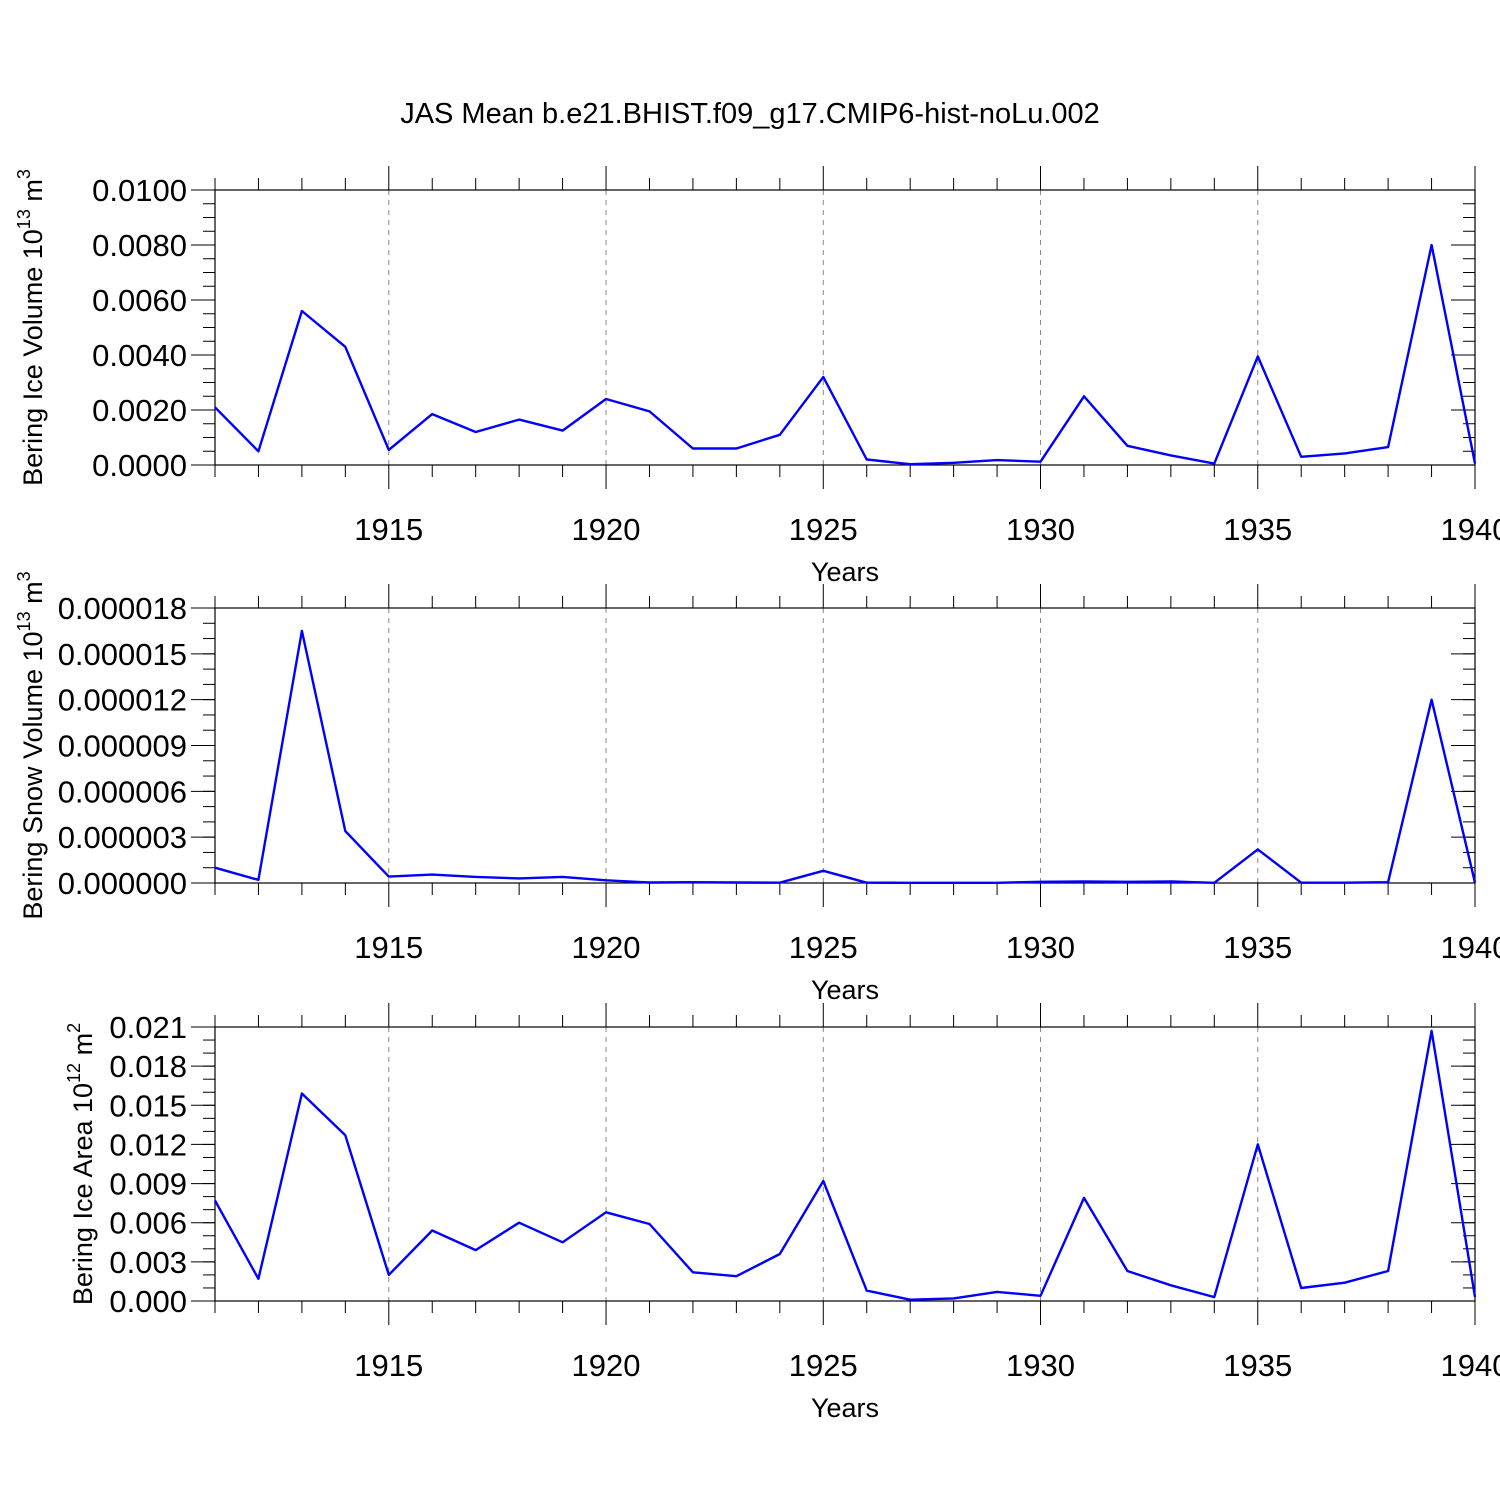 Image resolution: width=1500 pixels, height=1500 pixels. Describe the element at coordinates (31, 745) in the screenshot. I see `y-axis-title: Bering Snow Volume 1013 m3` at that location.